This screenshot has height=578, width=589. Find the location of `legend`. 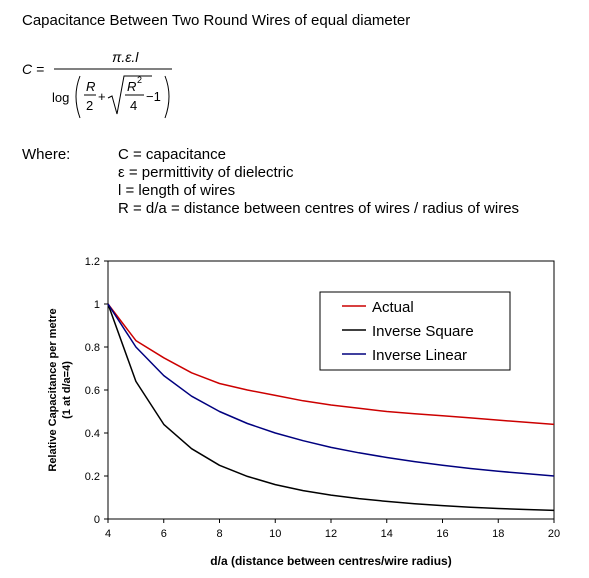

legend is located at coordinates (415, 331).